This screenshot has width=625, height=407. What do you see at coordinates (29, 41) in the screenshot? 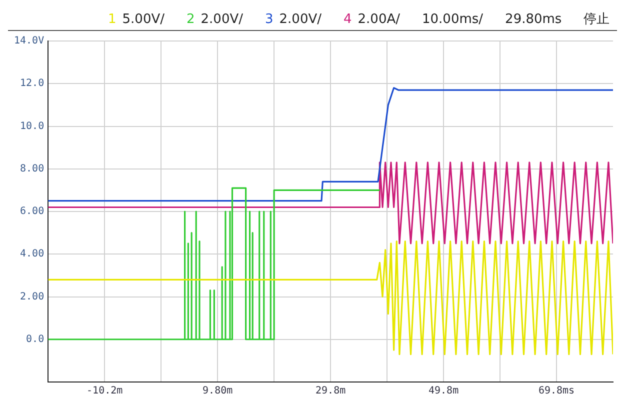
I see `y-tick-label: 14.0V` at bounding box center [29, 41].